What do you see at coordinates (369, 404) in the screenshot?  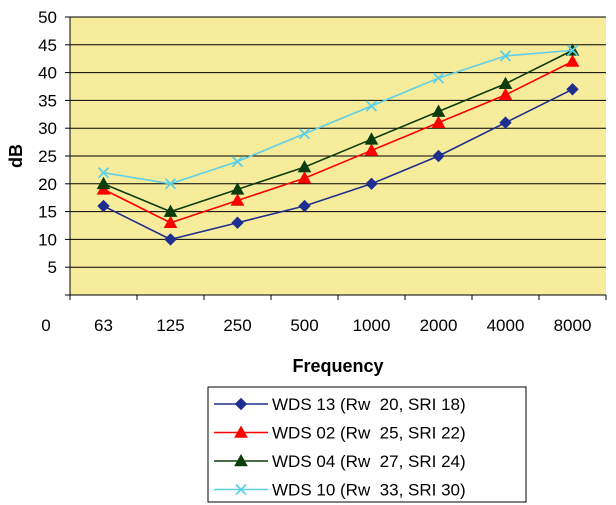 I see `legend-label: WDS 13 (Rw 20, SRI 18)` at bounding box center [369, 404].